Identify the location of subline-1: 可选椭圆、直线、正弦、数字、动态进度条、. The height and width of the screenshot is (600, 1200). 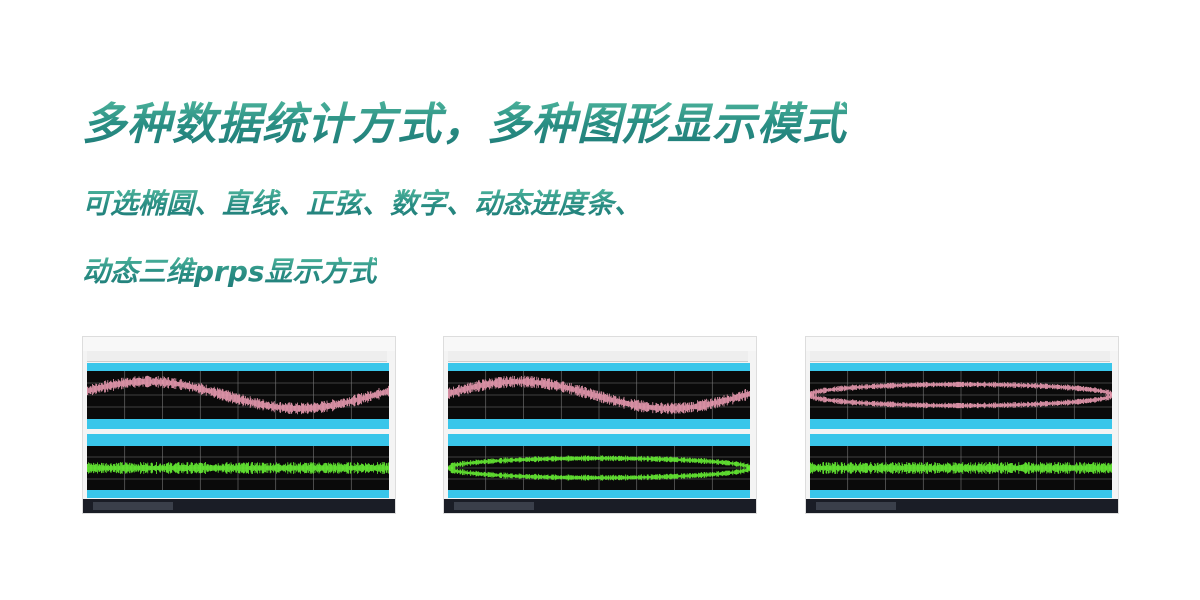
(362, 202).